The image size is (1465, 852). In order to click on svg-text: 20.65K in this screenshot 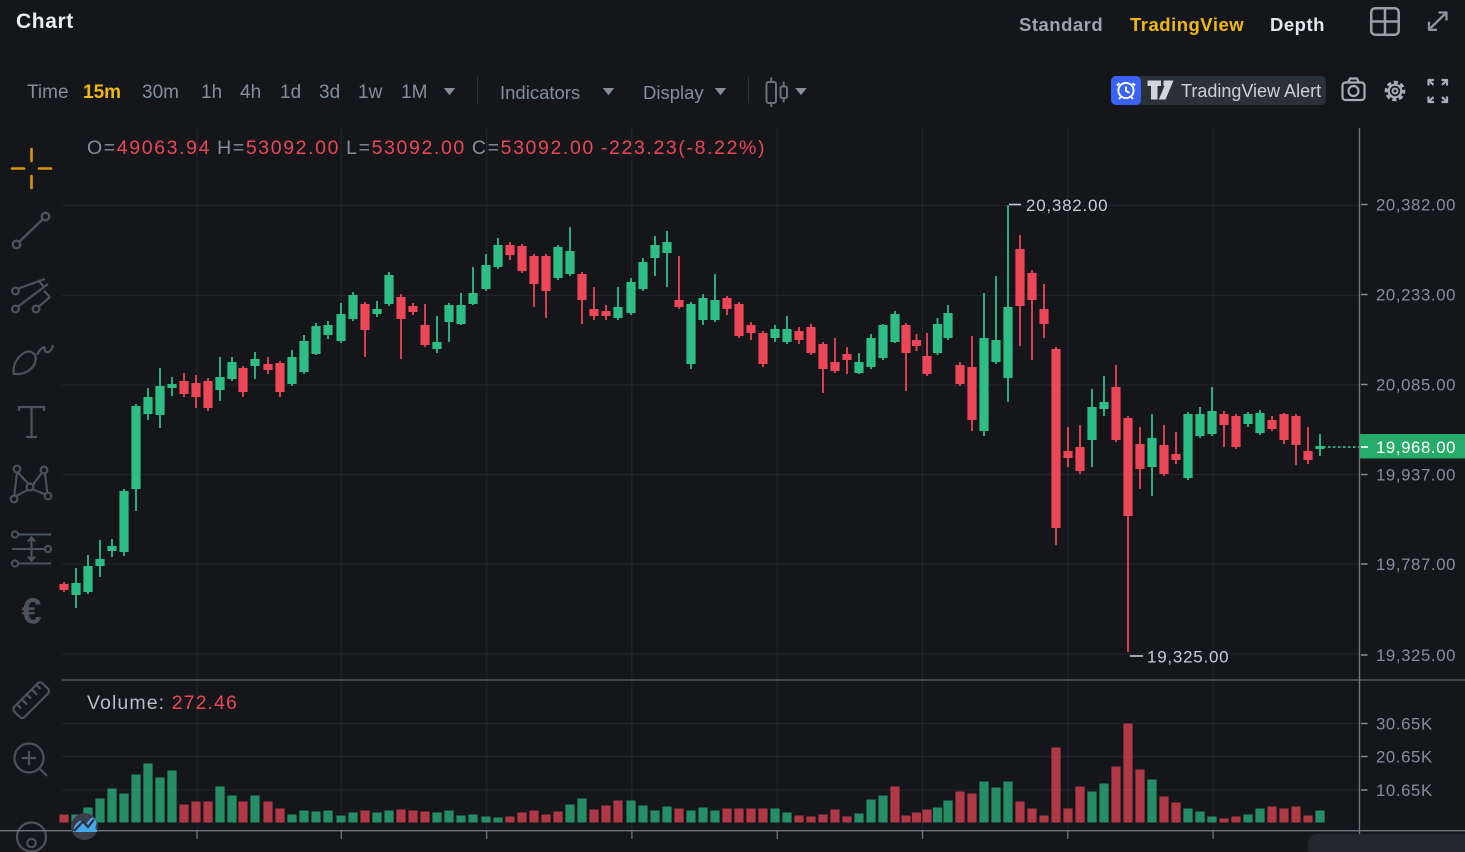, I will do `click(1404, 757)`.